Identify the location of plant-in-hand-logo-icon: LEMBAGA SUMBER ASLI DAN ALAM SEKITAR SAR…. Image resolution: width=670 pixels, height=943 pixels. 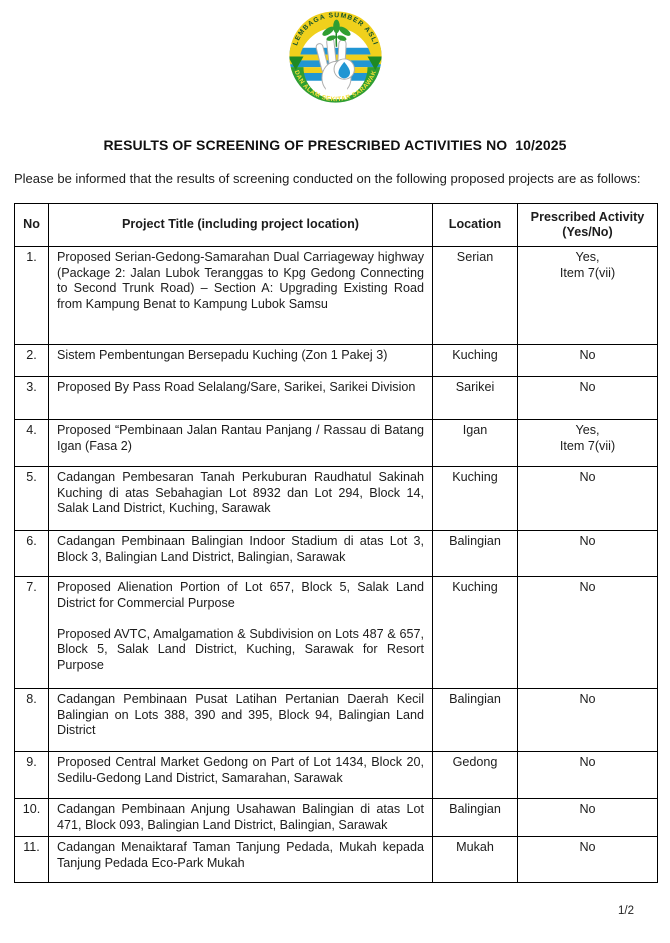
(335, 56).